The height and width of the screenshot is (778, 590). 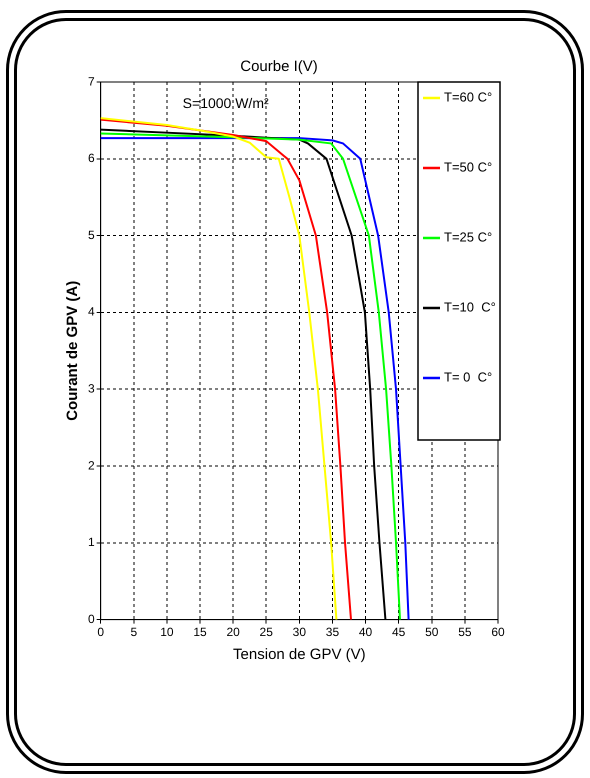 What do you see at coordinates (91, 389) in the screenshot?
I see `y-tick-label: 3` at bounding box center [91, 389].